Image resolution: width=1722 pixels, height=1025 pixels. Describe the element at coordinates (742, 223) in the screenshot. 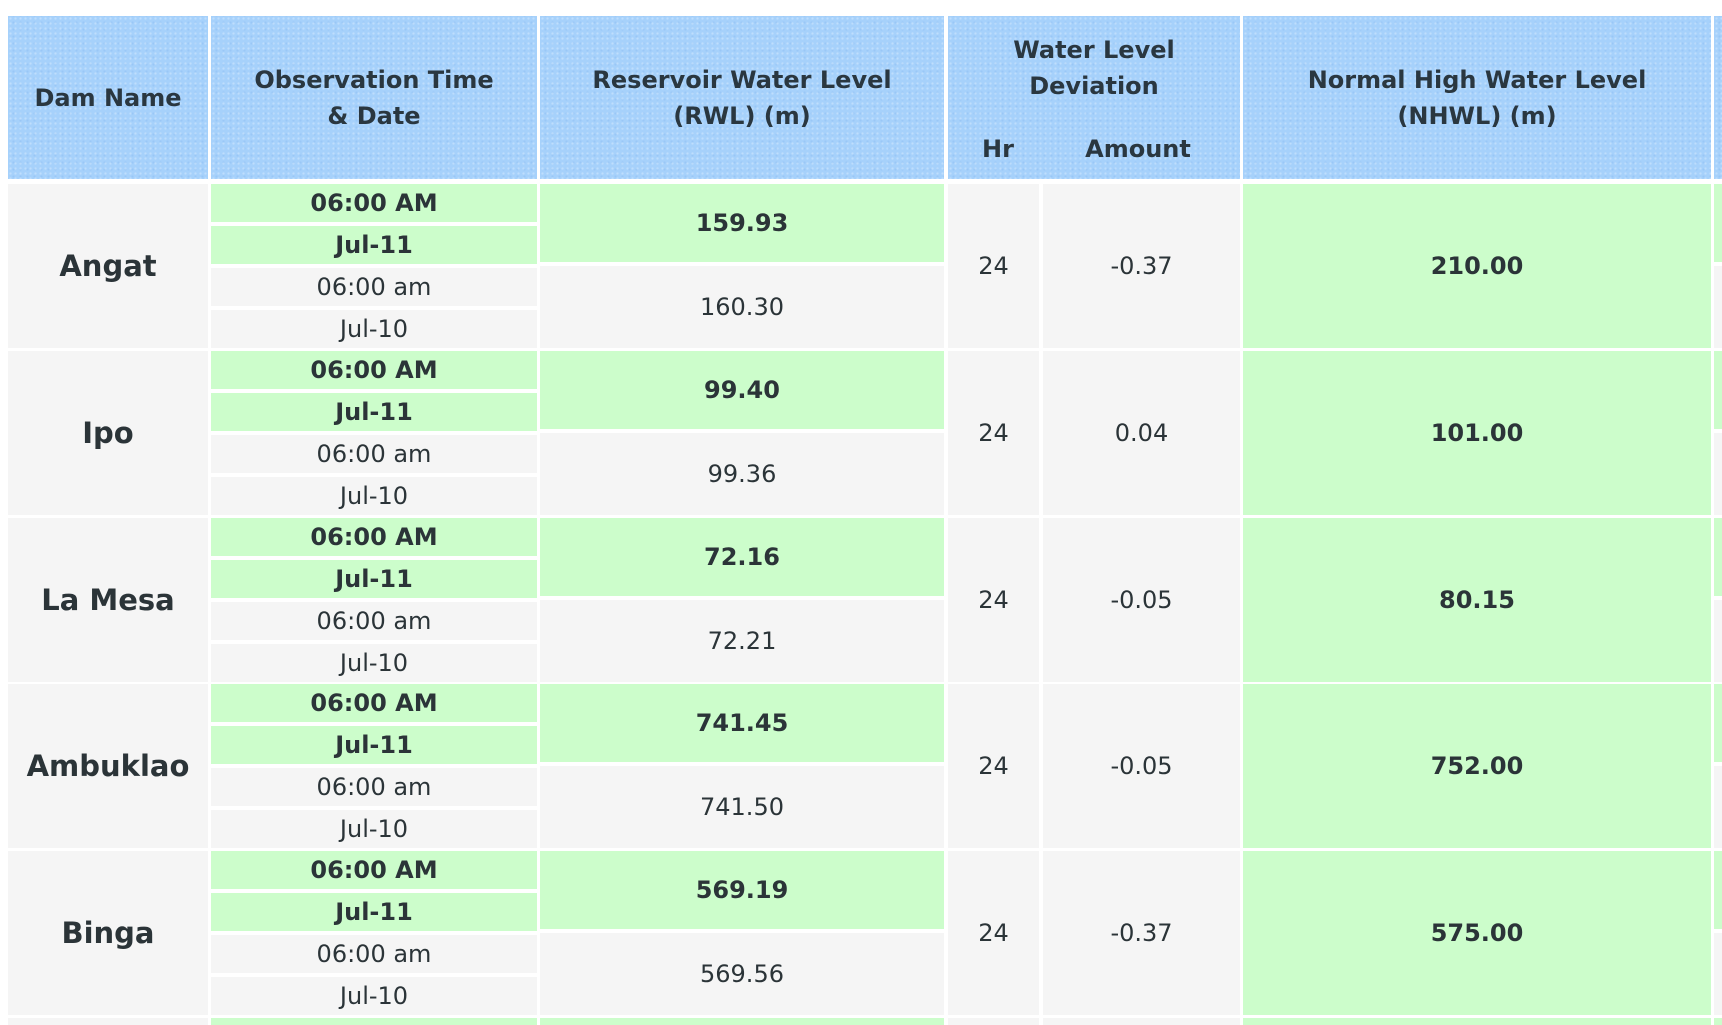

I see `rwl-current: 159.93` at that location.